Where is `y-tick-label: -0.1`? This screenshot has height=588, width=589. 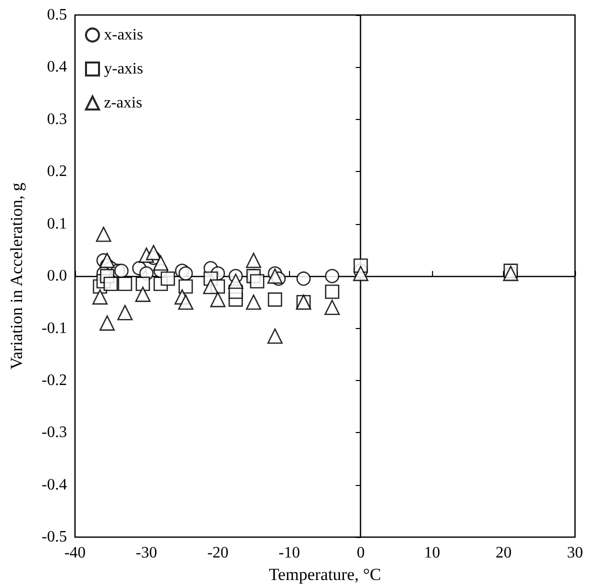 y-tick-label: -0.1 is located at coordinates (54, 328).